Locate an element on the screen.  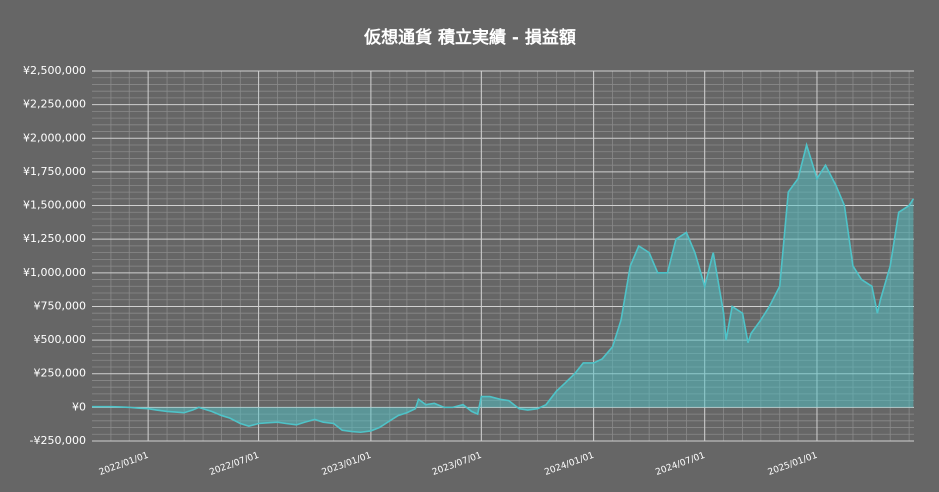
y-tick-label: ¥1,250,000 is located at coordinates (54, 238).